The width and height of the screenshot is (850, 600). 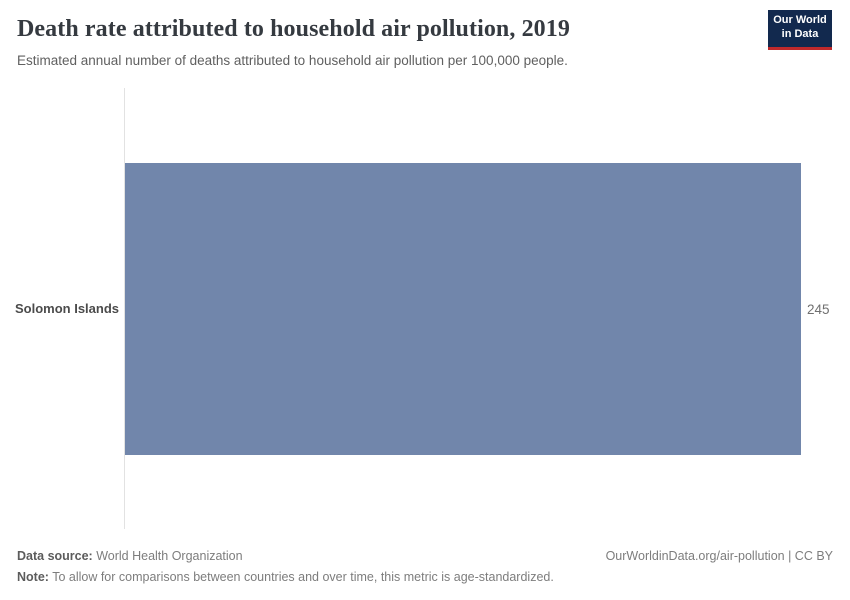 What do you see at coordinates (66, 308) in the screenshot?
I see `entity-label: Solomon Islands` at bounding box center [66, 308].